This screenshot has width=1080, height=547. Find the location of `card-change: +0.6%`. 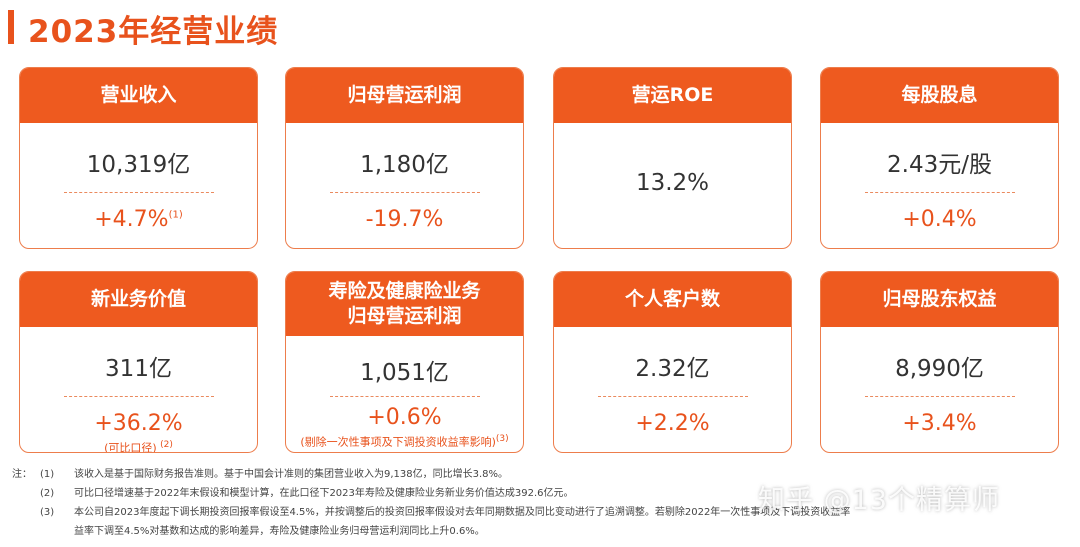

card-change: +0.6% is located at coordinates (404, 417).